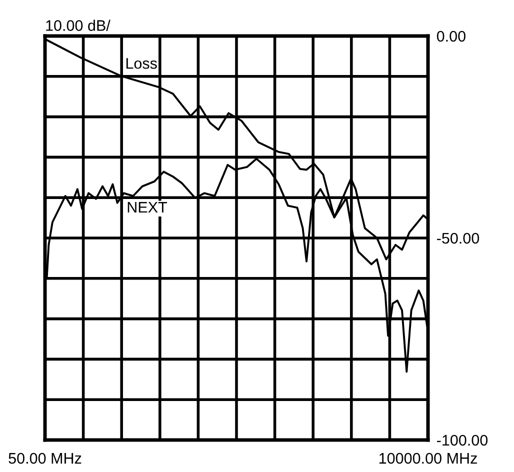 The height and width of the screenshot is (472, 514). Describe the element at coordinates (451, 36) in the screenshot. I see `y-tick-label: 0.00` at that location.